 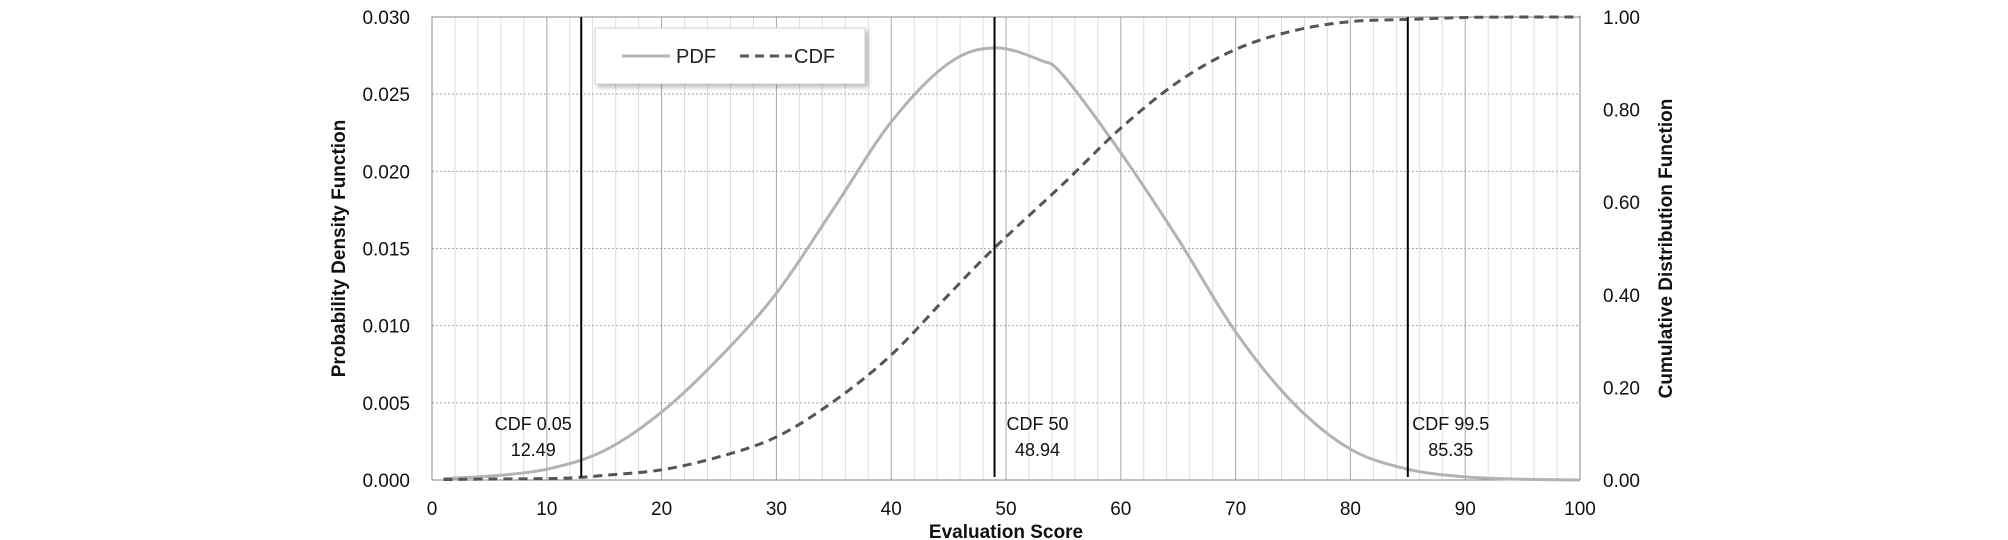 What do you see at coordinates (386, 481) in the screenshot?
I see `y-left-tick-label: 0.000` at bounding box center [386, 481].